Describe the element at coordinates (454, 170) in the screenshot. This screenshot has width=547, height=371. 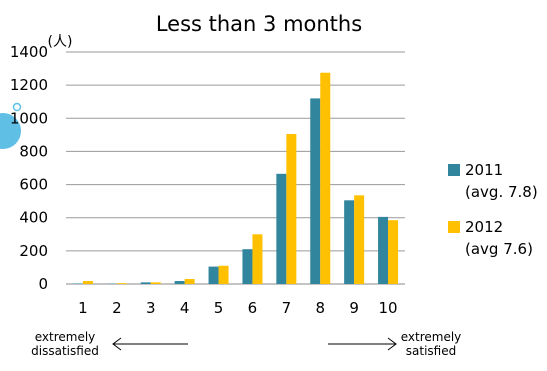
I see `legend-swatch-2011` at that location.